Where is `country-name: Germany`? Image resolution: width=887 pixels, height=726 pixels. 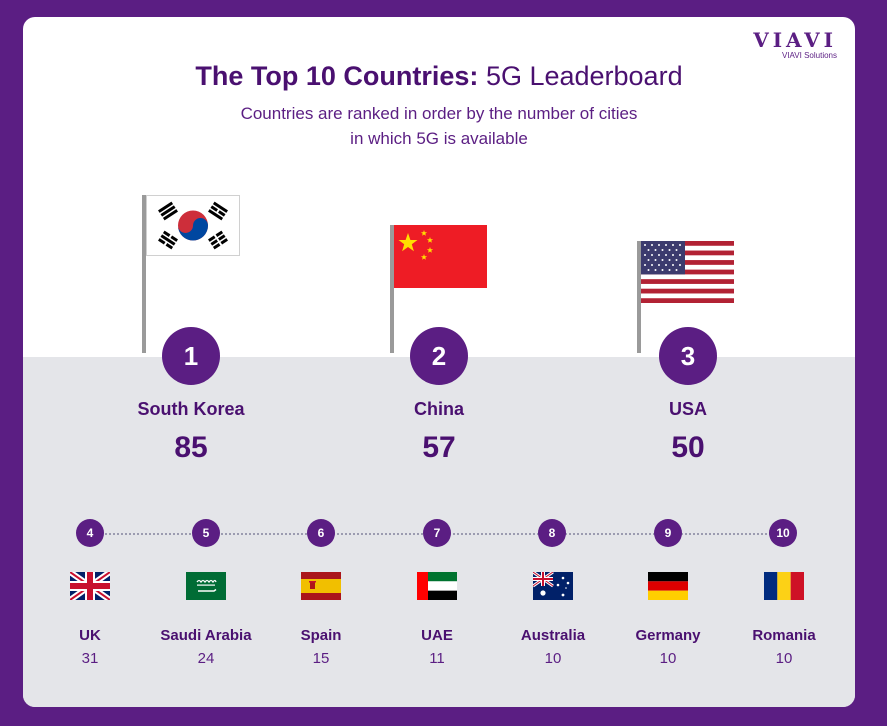 country-name: Germany is located at coordinates (668, 635).